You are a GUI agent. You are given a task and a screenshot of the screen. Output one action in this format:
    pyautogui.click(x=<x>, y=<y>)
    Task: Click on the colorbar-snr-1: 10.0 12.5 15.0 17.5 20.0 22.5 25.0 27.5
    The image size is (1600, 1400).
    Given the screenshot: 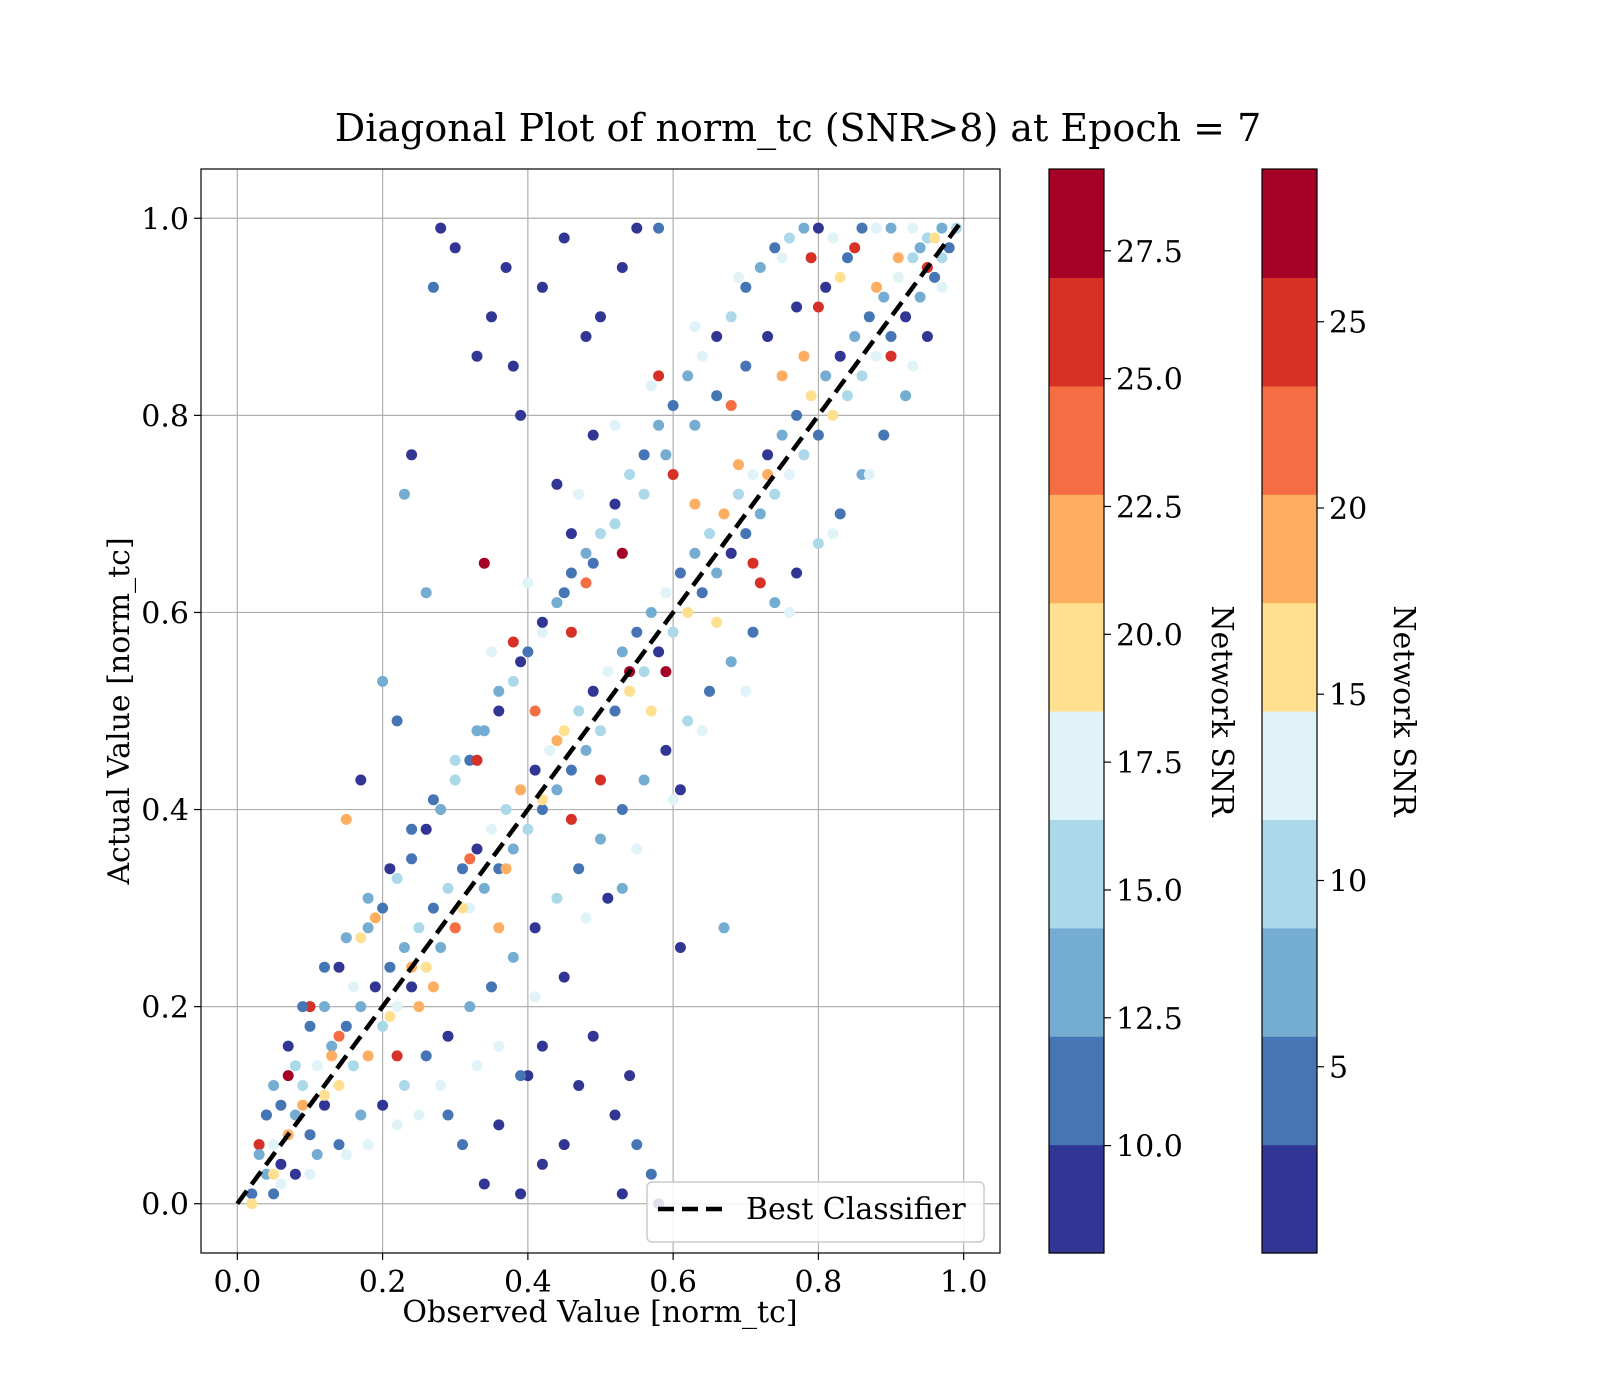 What is the action you would take?
    pyautogui.click(x=1115, y=711)
    